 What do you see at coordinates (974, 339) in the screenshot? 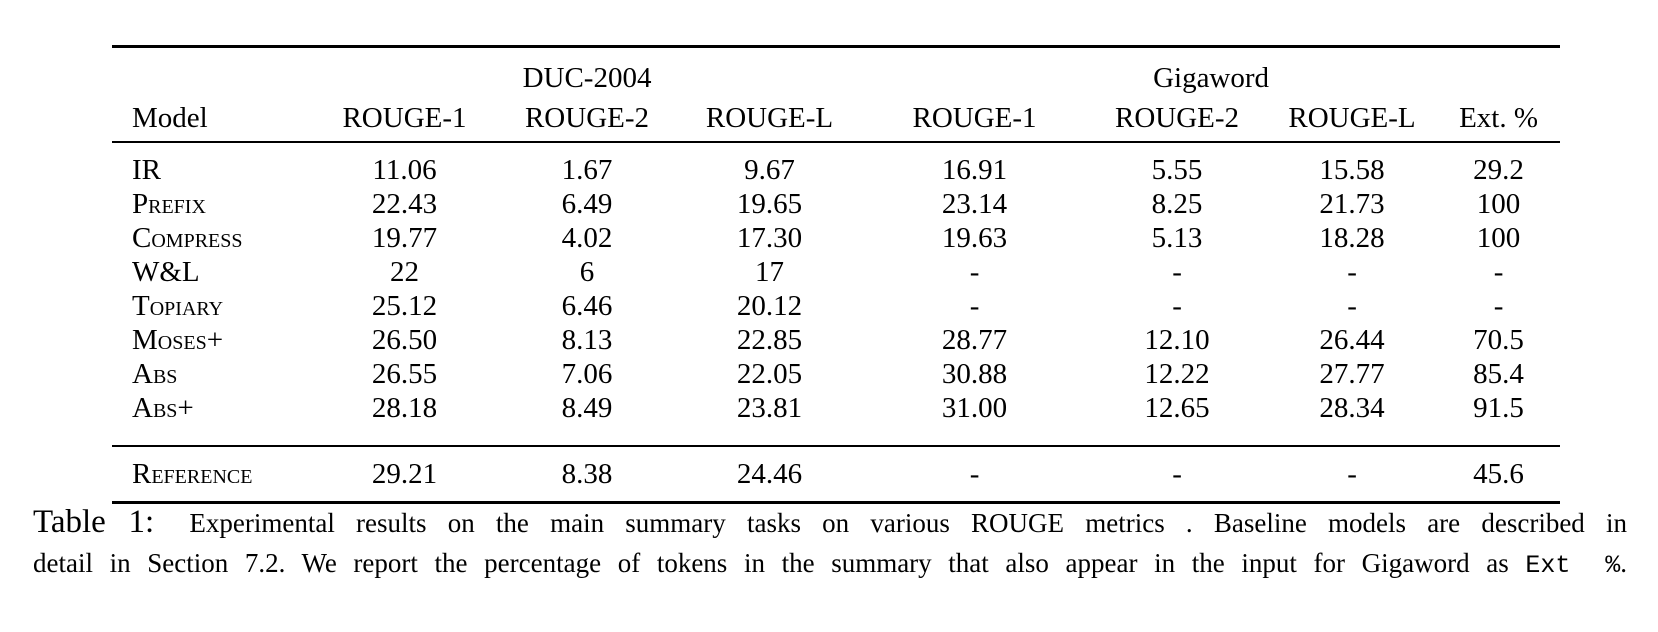
I see `cell: 28.77` at bounding box center [974, 339].